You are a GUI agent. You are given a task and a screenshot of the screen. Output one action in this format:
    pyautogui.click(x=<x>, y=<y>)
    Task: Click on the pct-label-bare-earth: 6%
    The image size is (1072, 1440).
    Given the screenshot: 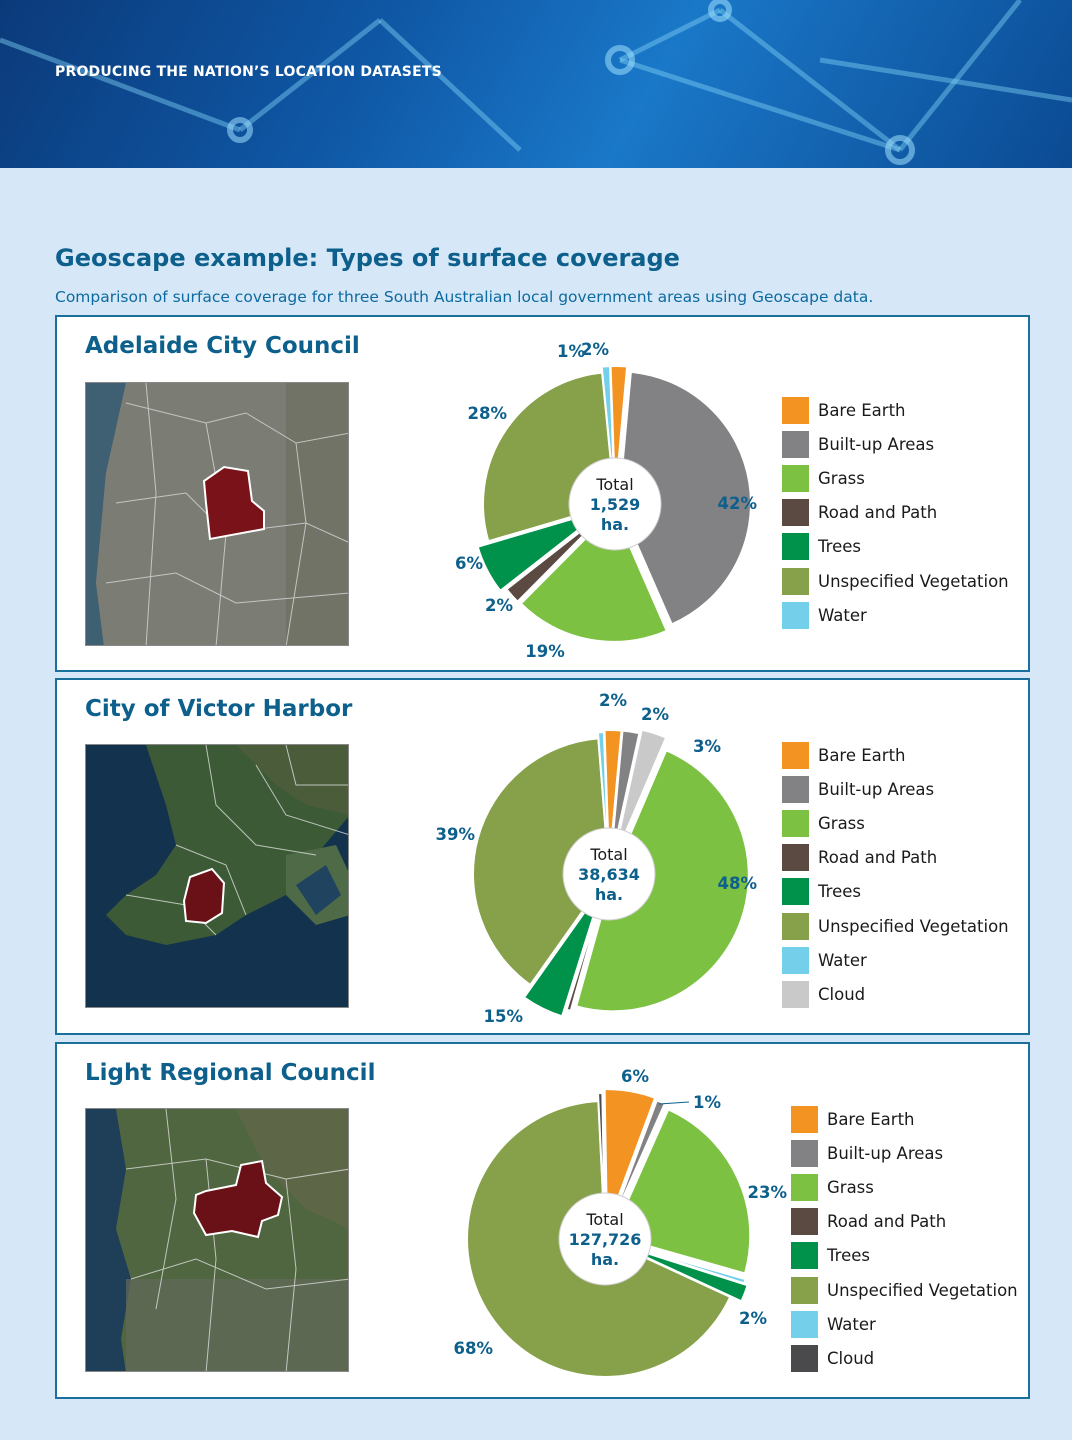 What is the action you would take?
    pyautogui.click(x=635, y=1076)
    